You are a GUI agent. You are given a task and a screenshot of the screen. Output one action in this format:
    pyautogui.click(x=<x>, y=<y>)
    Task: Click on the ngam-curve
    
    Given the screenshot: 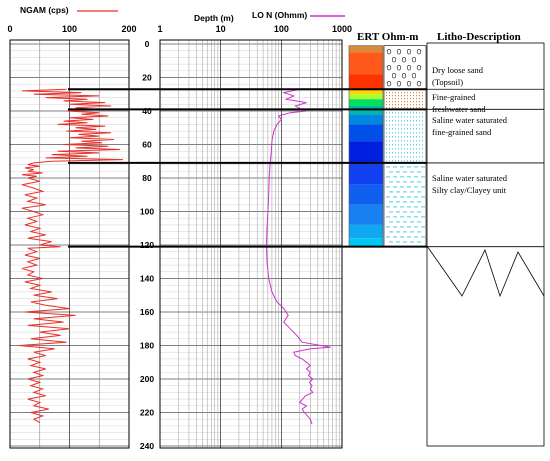 What is the action you would take?
    pyautogui.click(x=71, y=256)
    